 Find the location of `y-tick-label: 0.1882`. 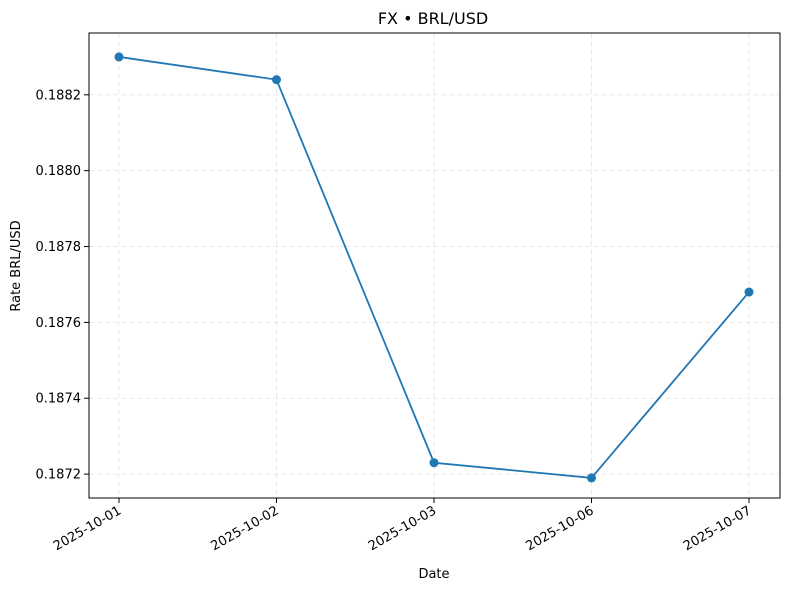

y-tick-label: 0.1882 is located at coordinates (59, 95).